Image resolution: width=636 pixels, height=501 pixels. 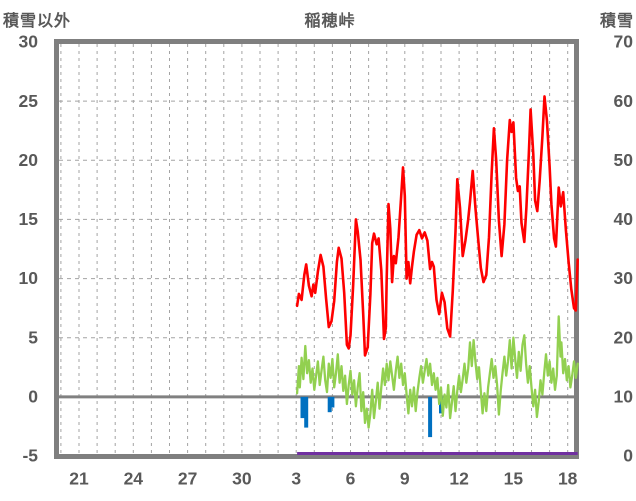 What do you see at coordinates (514, 479) in the screenshot?
I see `x-tick-label: 15` at bounding box center [514, 479].